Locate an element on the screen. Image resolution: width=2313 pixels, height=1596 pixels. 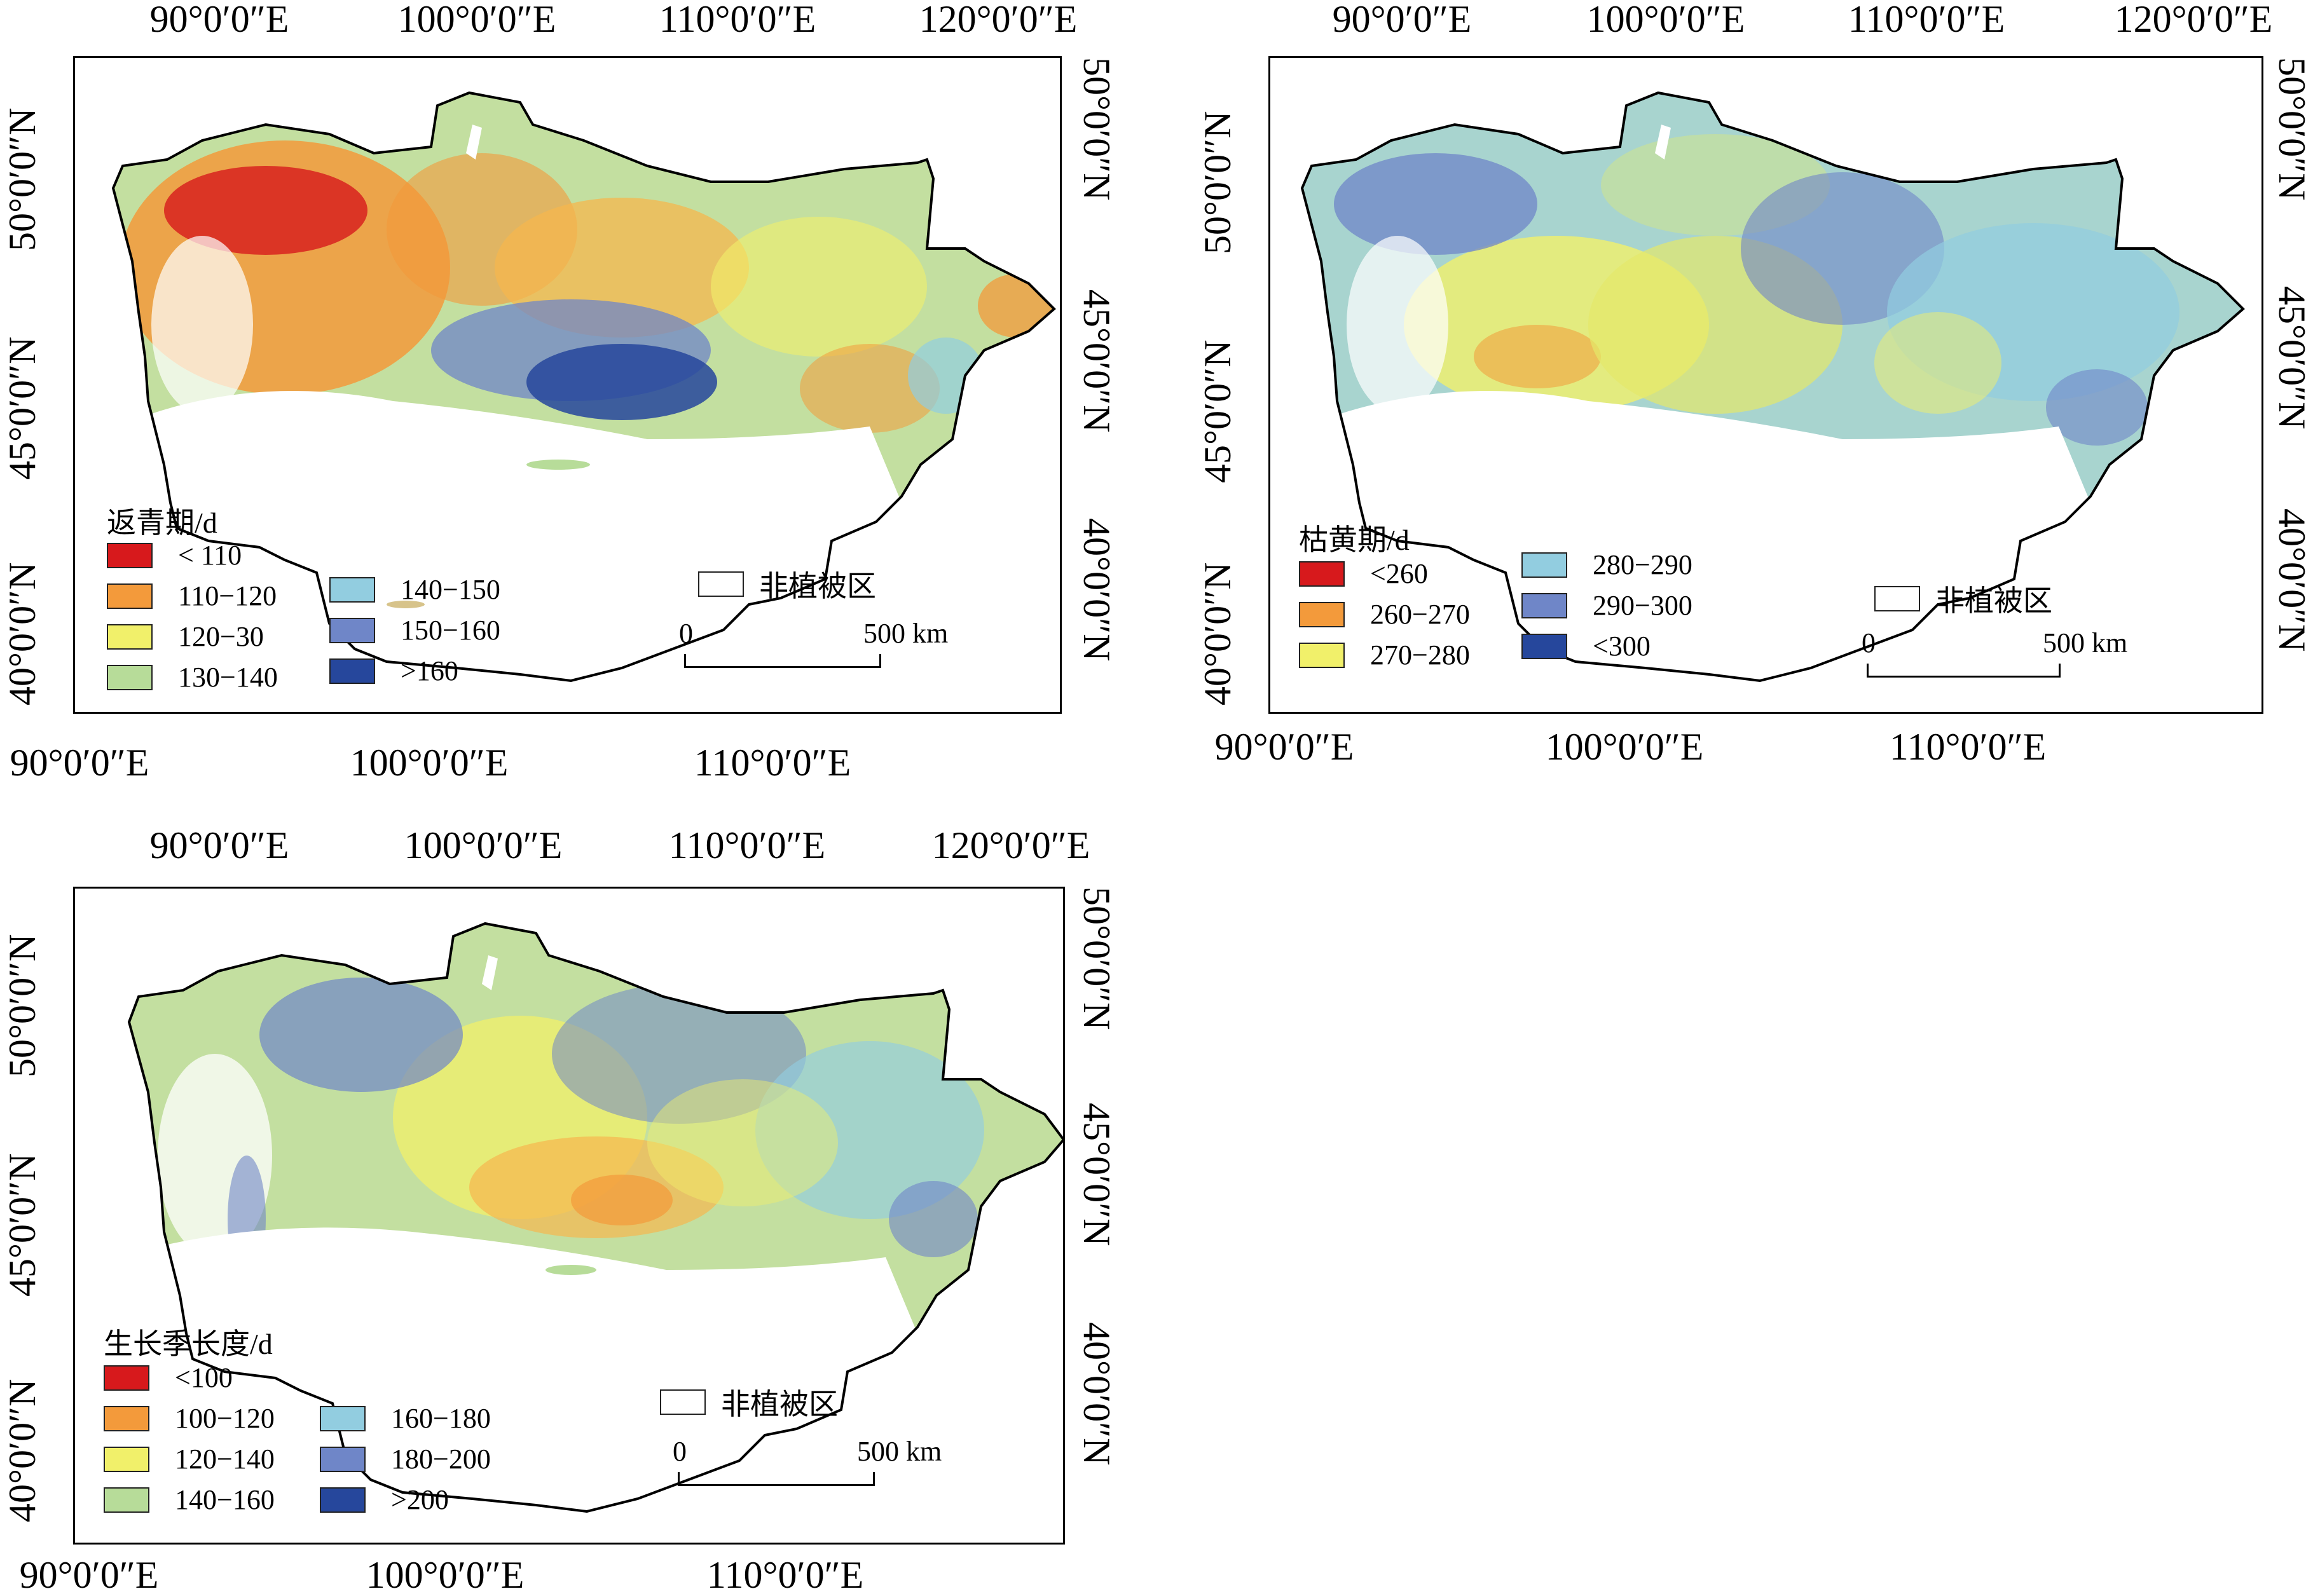
lon-tick-top: 120°0′0″E is located at coordinates (1010, 845).